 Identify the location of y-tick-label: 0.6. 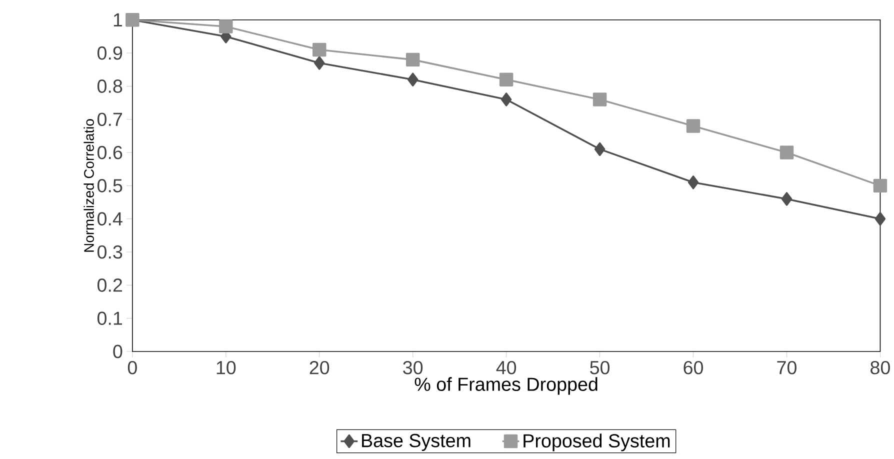
(109, 153).